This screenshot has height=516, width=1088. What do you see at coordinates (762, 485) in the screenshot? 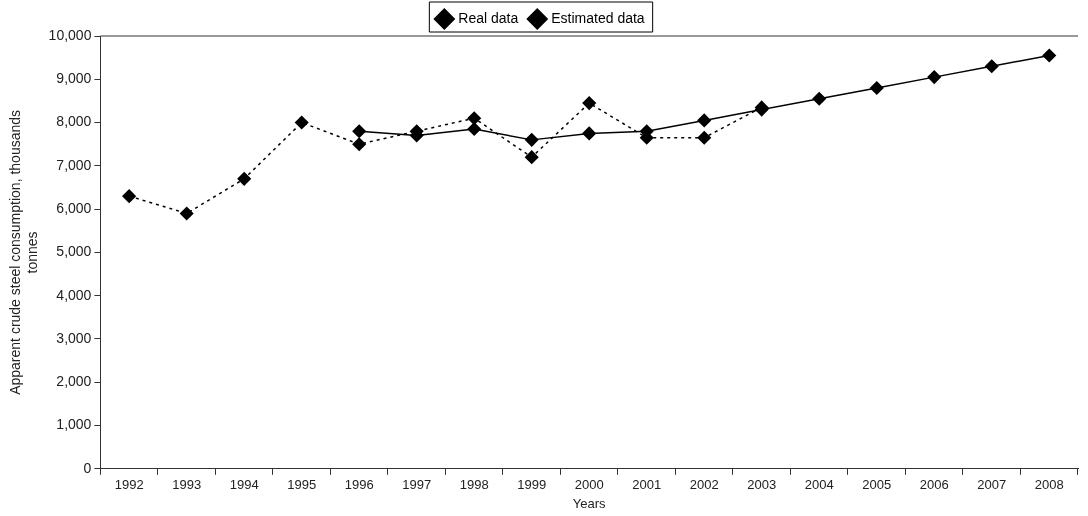
I see `x-tick-label: 2003` at bounding box center [762, 485].